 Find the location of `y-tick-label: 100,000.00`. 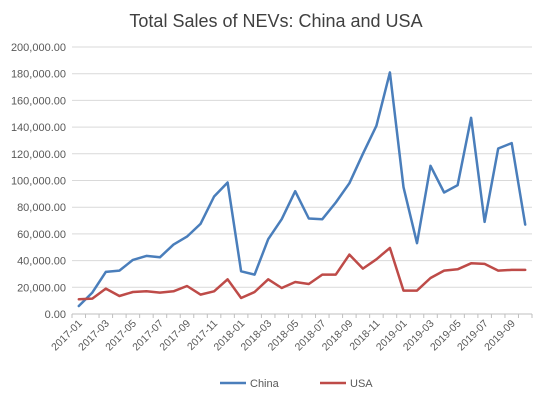

y-tick-label: 100,000.00 is located at coordinates (38, 182).